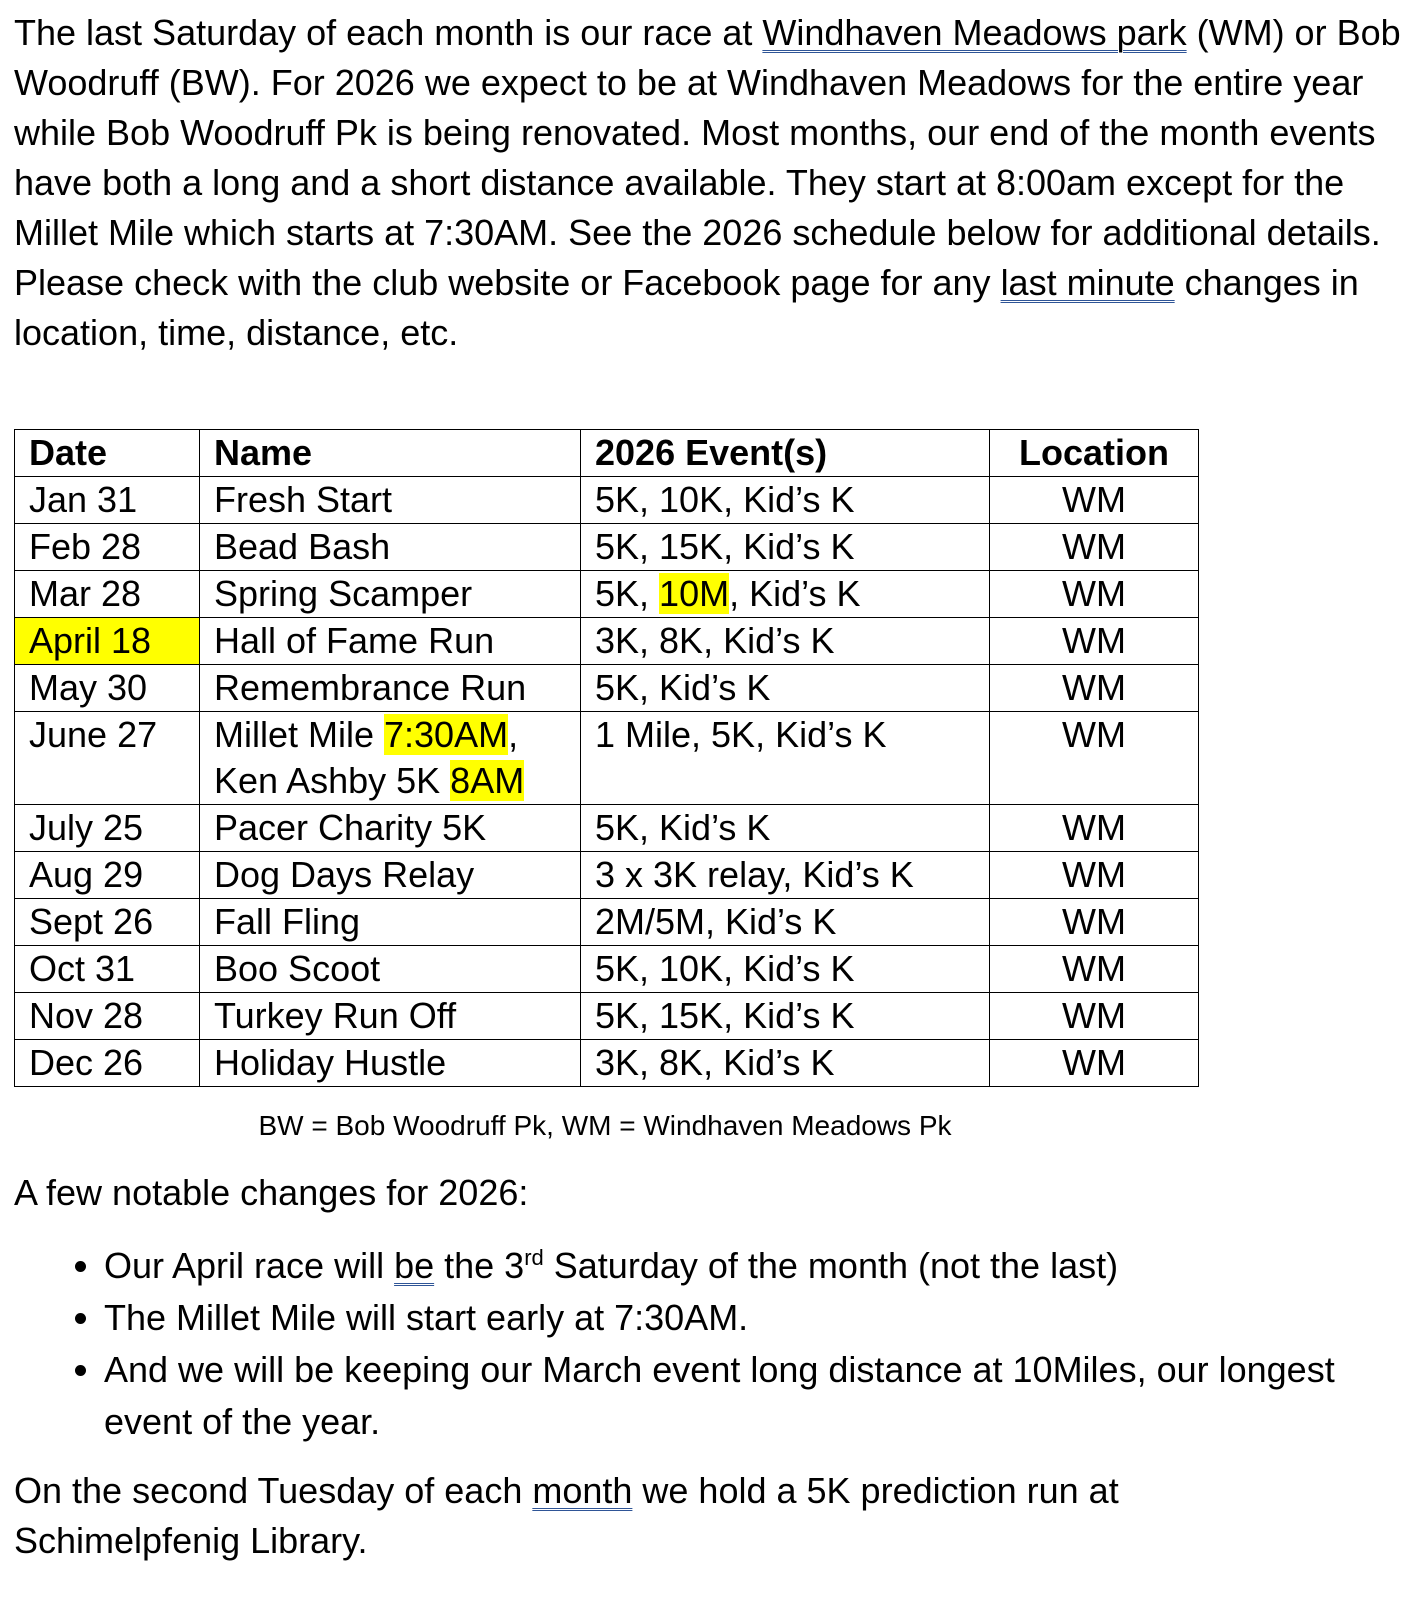 The image size is (1423, 1618). Describe the element at coordinates (694, 593) in the screenshot. I see `highlighted-text: 10M` at that location.